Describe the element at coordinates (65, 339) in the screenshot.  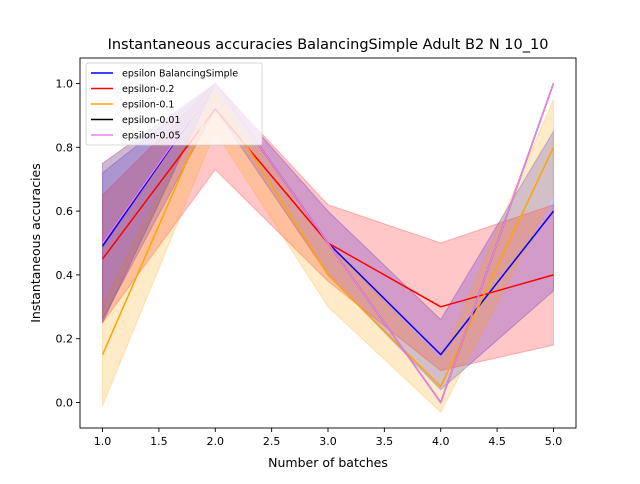
I see `y-tick-label: 0.2` at that location.